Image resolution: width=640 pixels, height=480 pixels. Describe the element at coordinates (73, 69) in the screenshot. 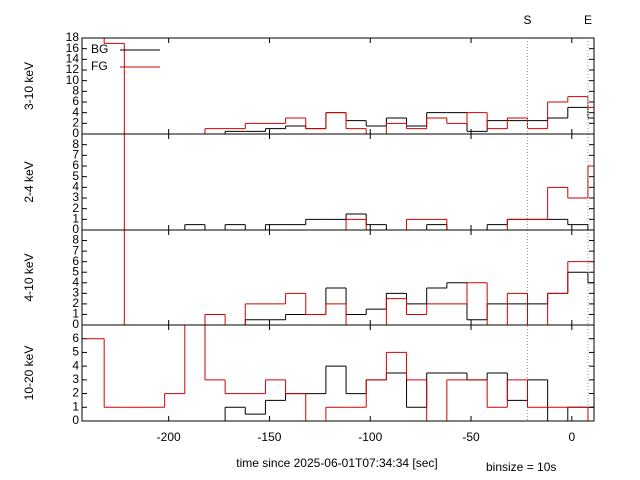

I see `y-tick-label: 12` at that location.